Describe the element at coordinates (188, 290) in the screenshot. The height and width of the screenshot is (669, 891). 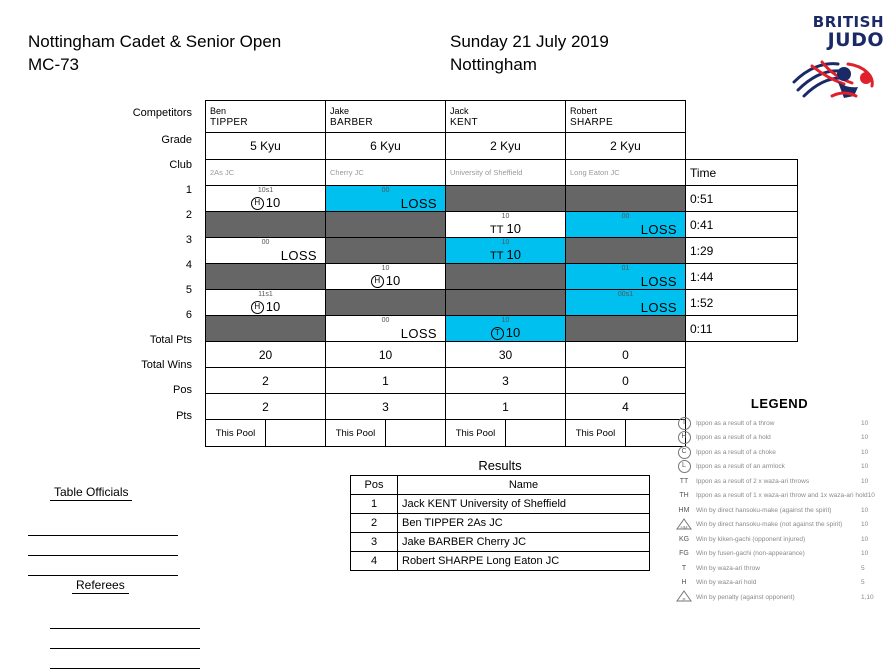
I see `label-match-5: 5` at that location.